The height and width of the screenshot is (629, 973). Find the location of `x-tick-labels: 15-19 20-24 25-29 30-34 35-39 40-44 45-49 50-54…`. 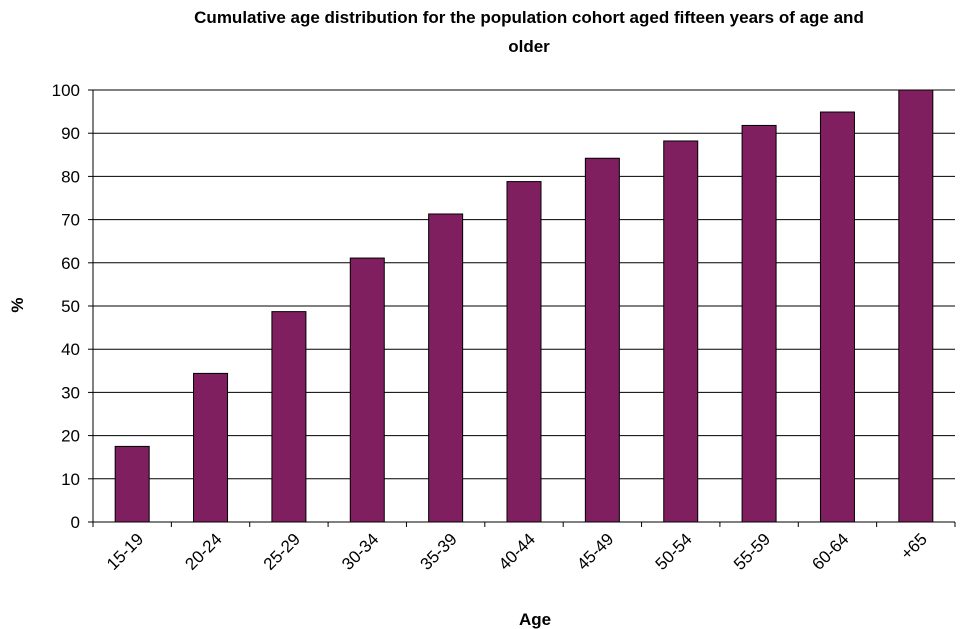

x-tick-labels: 15-19 20-24 25-29 30-34 35-39 40-44 45-49 50-54… is located at coordinates (517, 552).